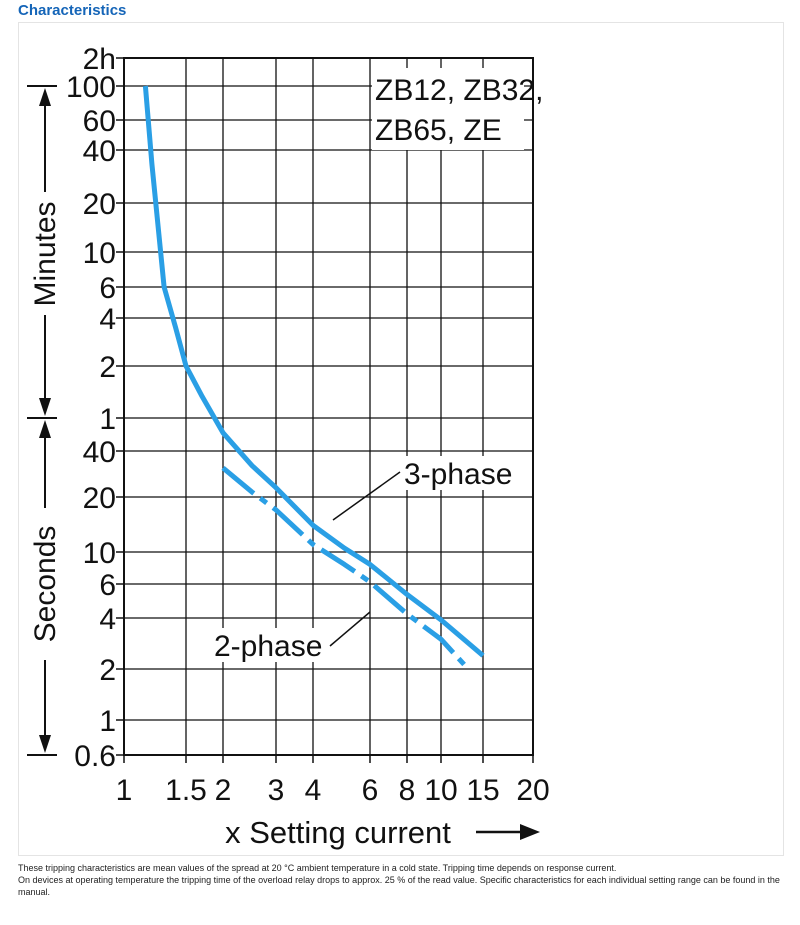 Image resolution: width=800 pixels, height=925 pixels. Describe the element at coordinates (532, 790) in the screenshot. I see `x-tick-label: 20` at that location.